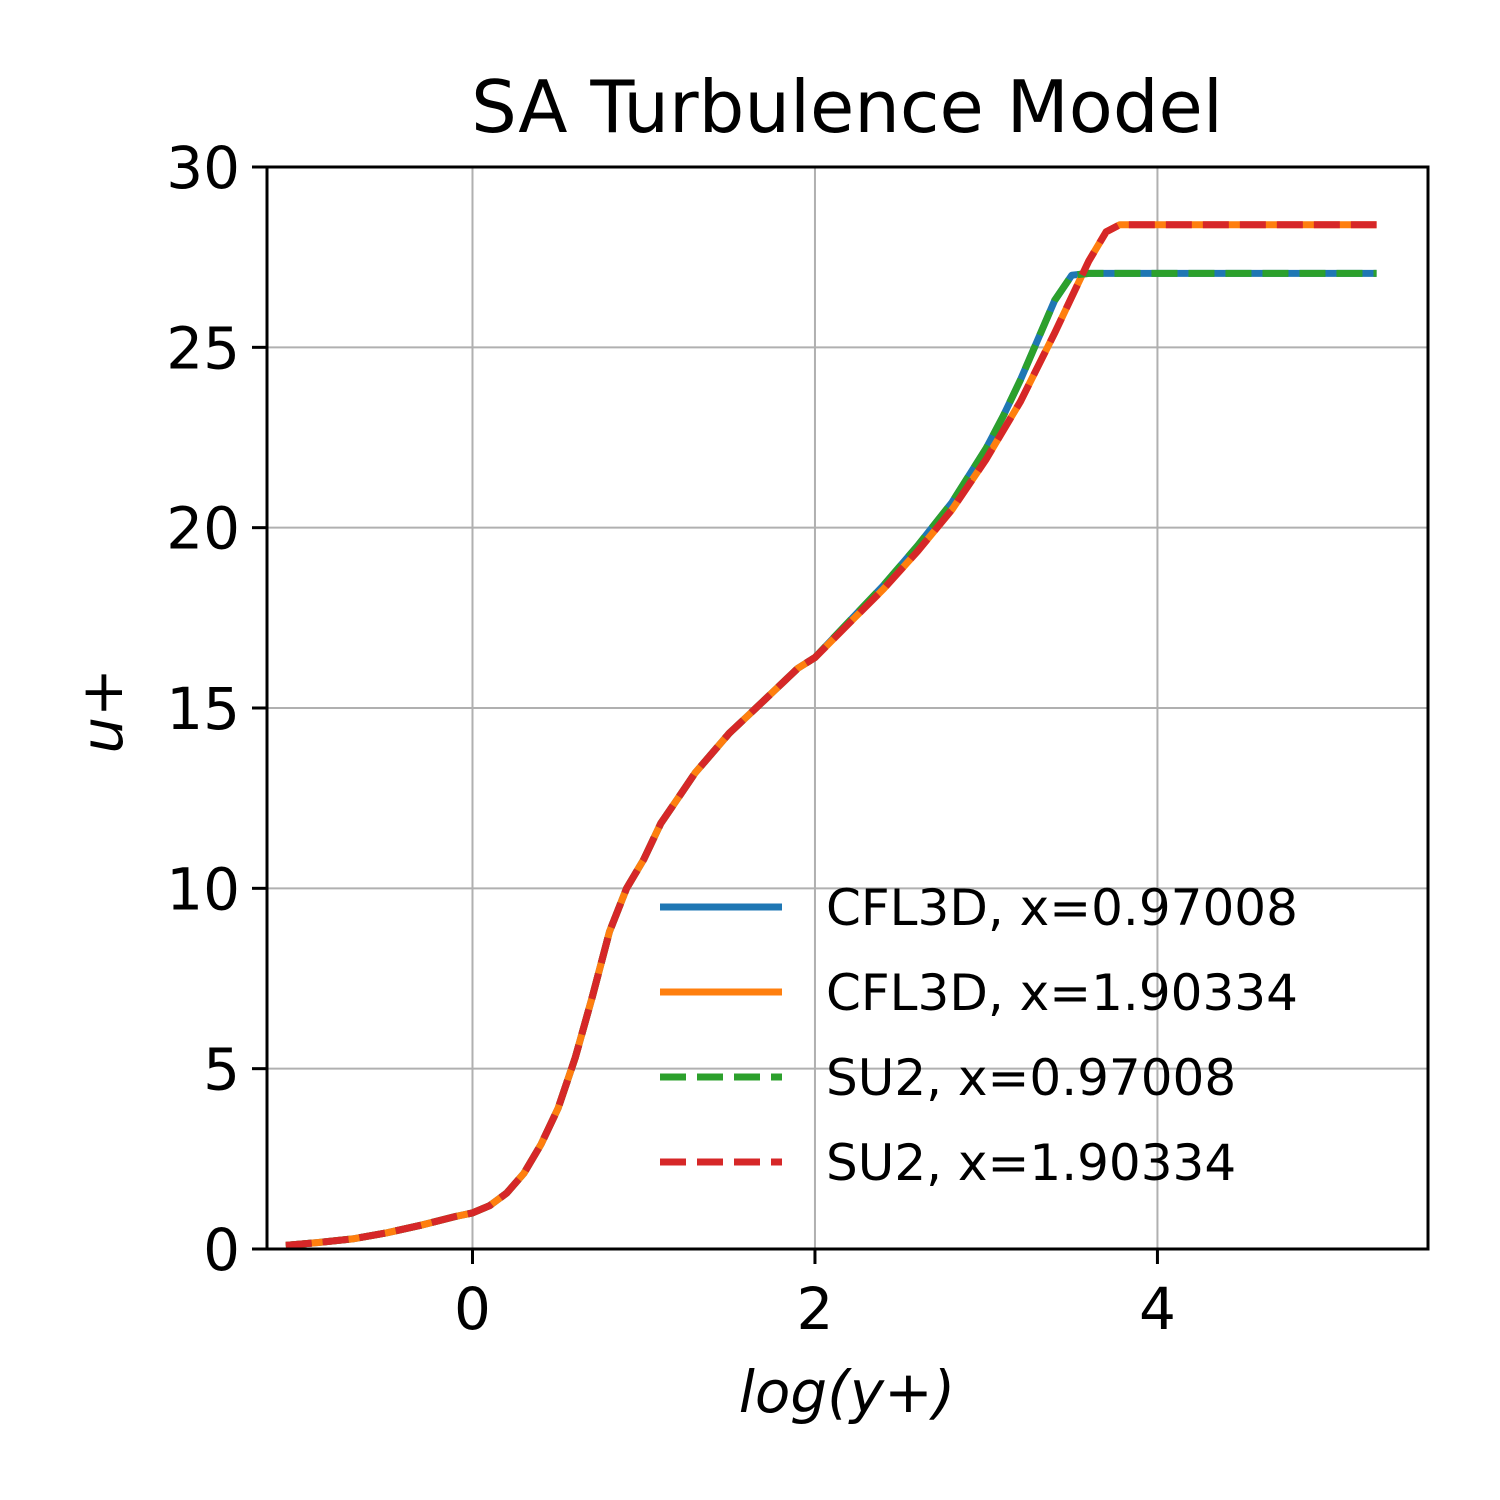 The width and height of the screenshot is (1500, 1500). What do you see at coordinates (1157, 1309) in the screenshot?
I see `x-tick-label: 4` at bounding box center [1157, 1309].